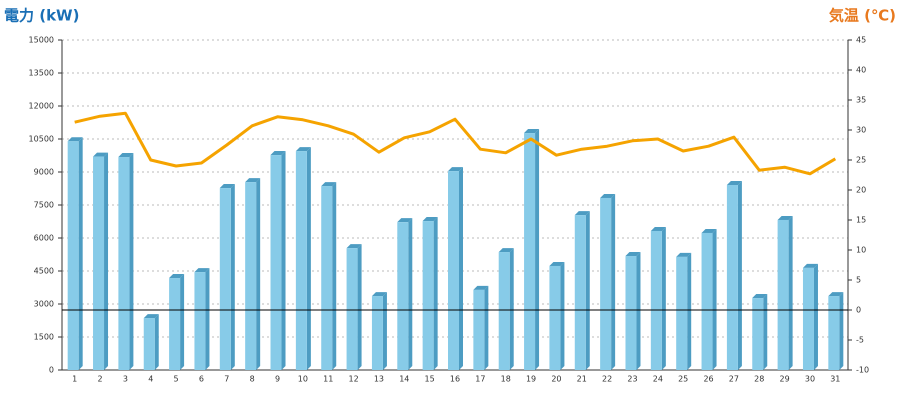 The width and height of the screenshot is (900, 400). What do you see at coordinates (861, 70) in the screenshot?
I see `y2-tick-label: 40` at bounding box center [861, 70].